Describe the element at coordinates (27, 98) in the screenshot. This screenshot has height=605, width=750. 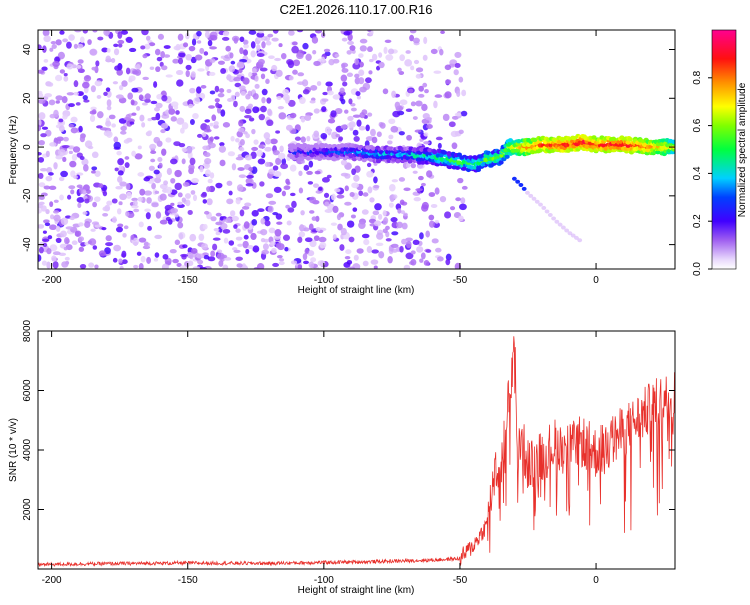
I see `y-tick-label: 20` at that location.